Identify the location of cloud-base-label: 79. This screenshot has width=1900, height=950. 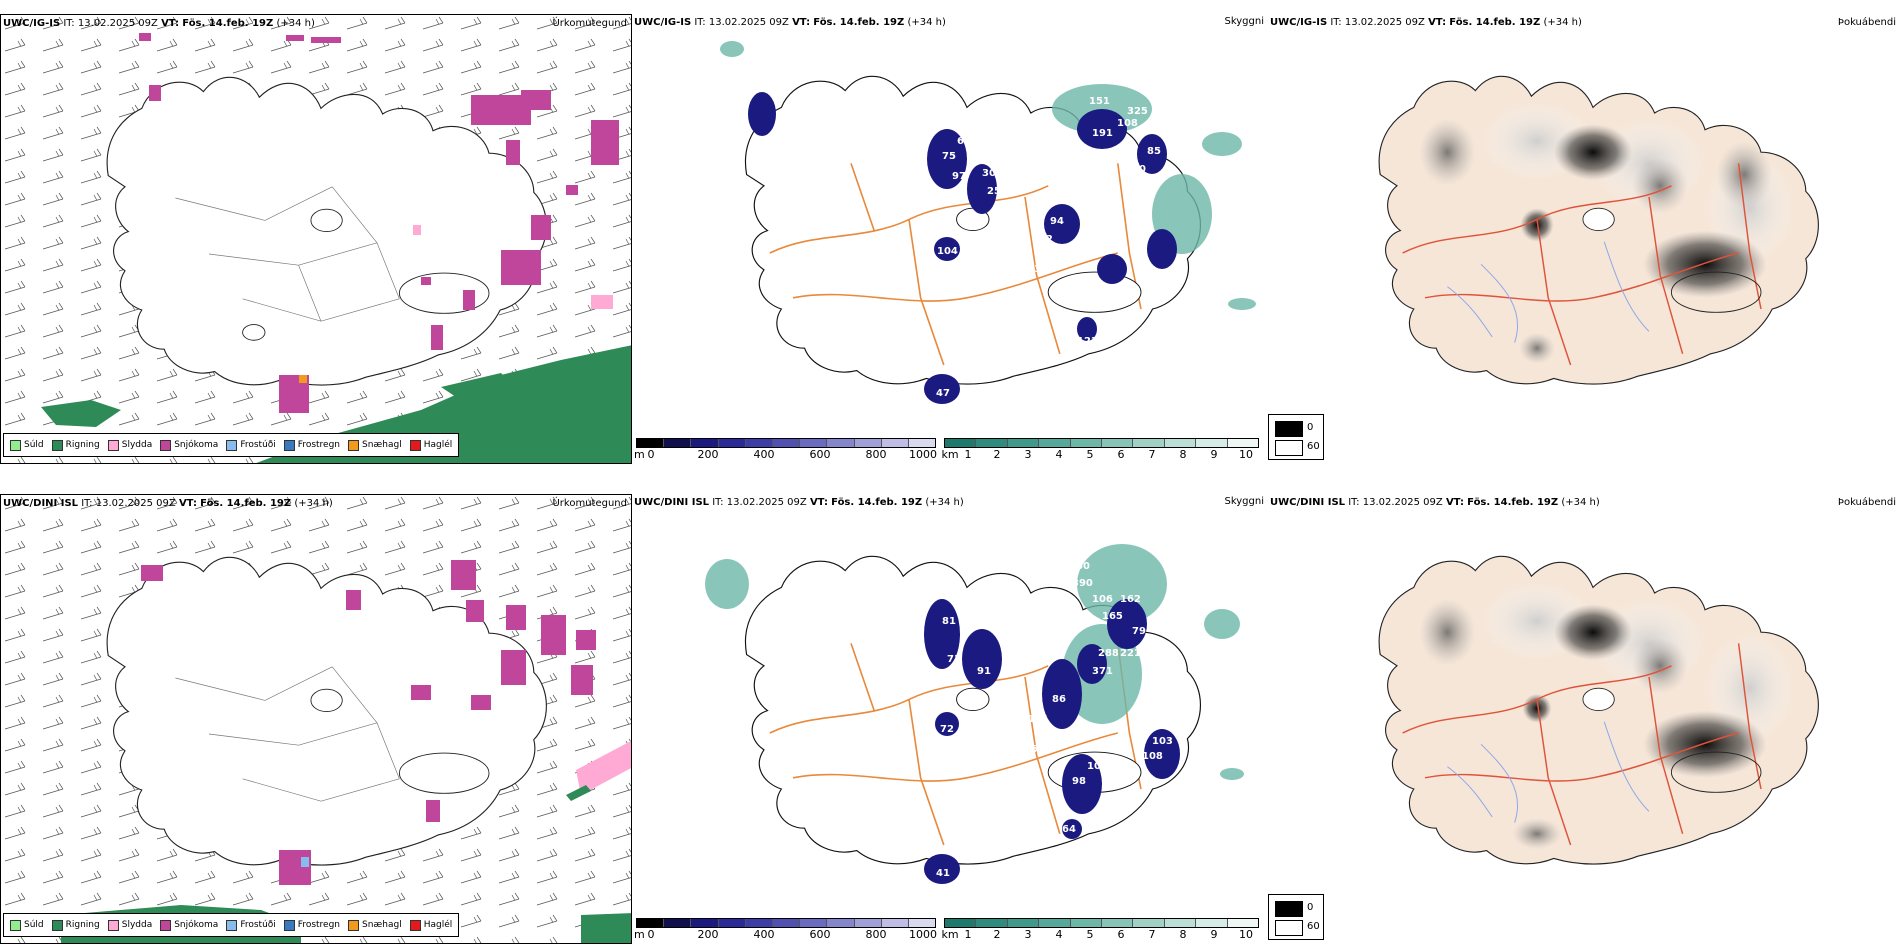
(969, 621).